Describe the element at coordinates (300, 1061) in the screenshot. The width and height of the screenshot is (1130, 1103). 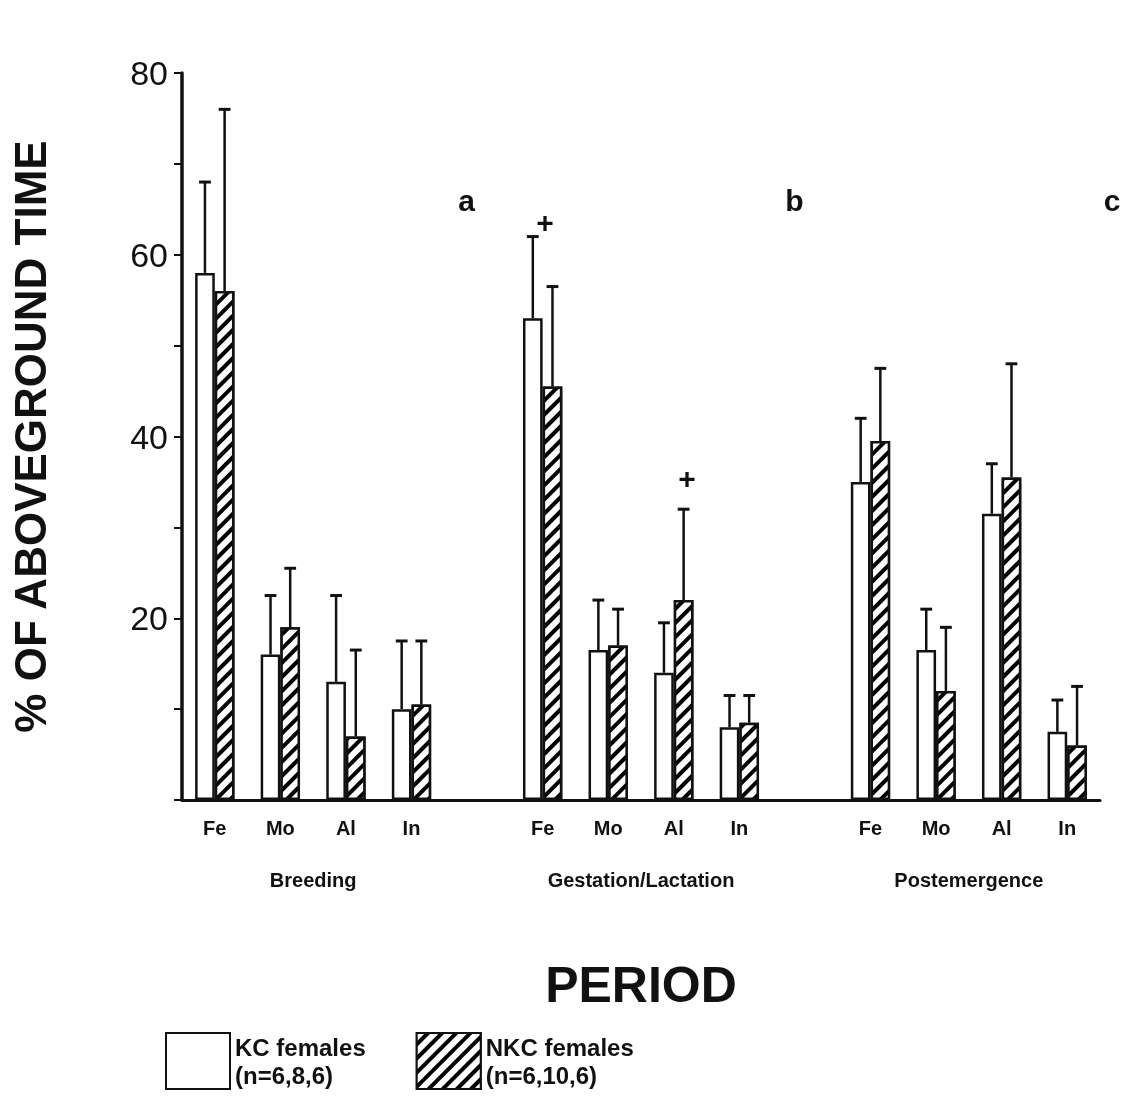
I see `legend-label: KC females (n=6,8,6)` at that location.